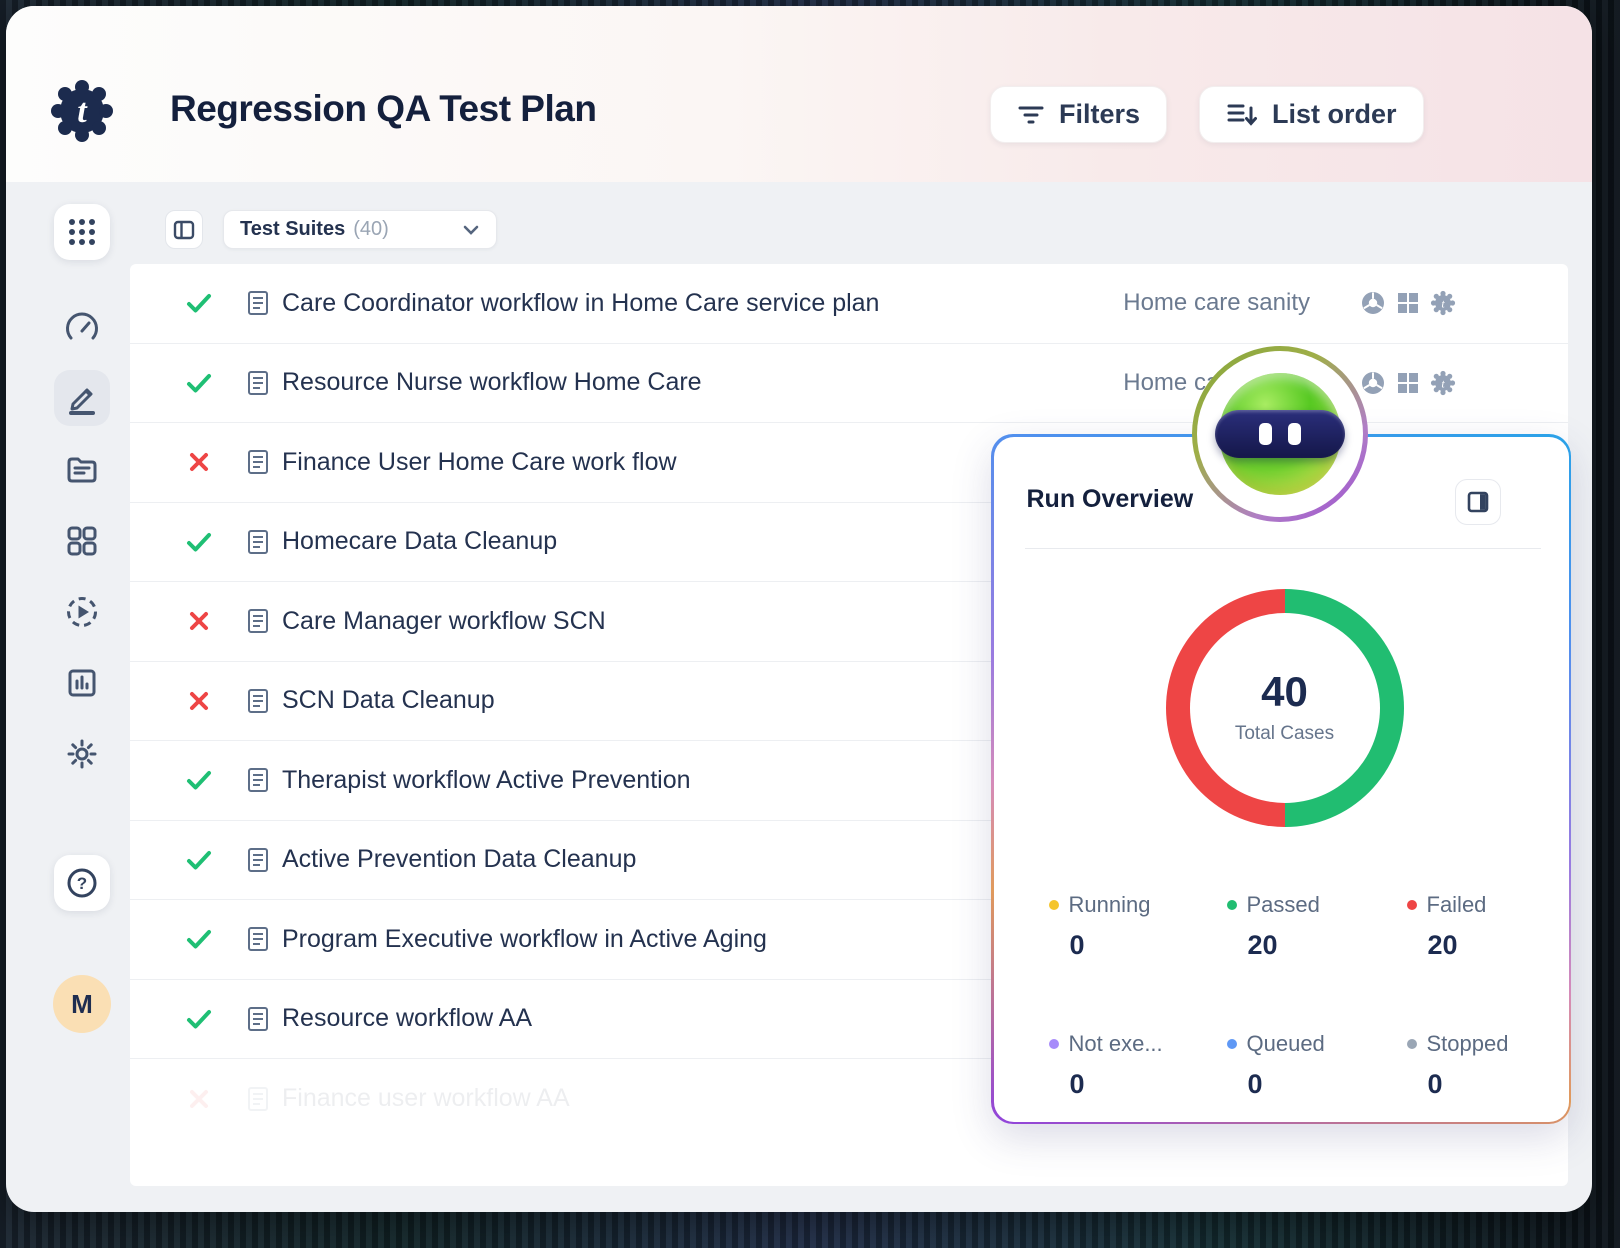 Image resolution: width=1620 pixels, height=1248 pixels. I want to click on failed-dot-icon, so click(1411, 904).